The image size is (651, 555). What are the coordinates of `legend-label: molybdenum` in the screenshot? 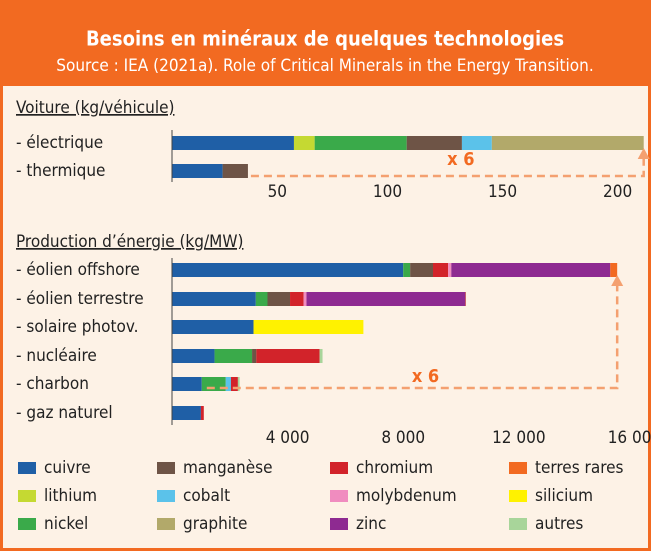 It's located at (406, 496).